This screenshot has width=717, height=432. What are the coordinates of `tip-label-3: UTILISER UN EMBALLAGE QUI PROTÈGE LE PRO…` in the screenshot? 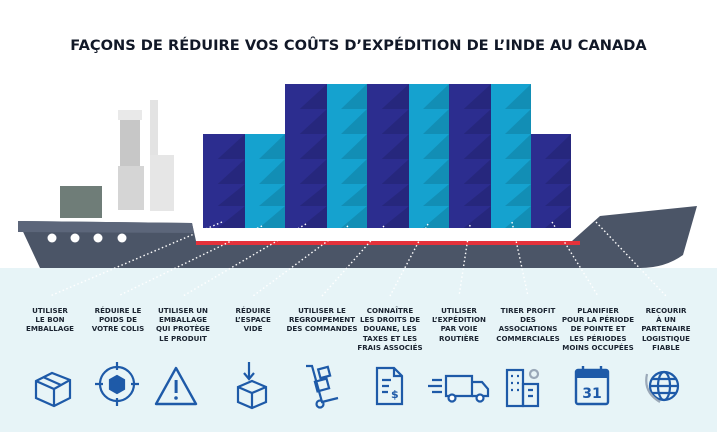 It's located at (183, 324).